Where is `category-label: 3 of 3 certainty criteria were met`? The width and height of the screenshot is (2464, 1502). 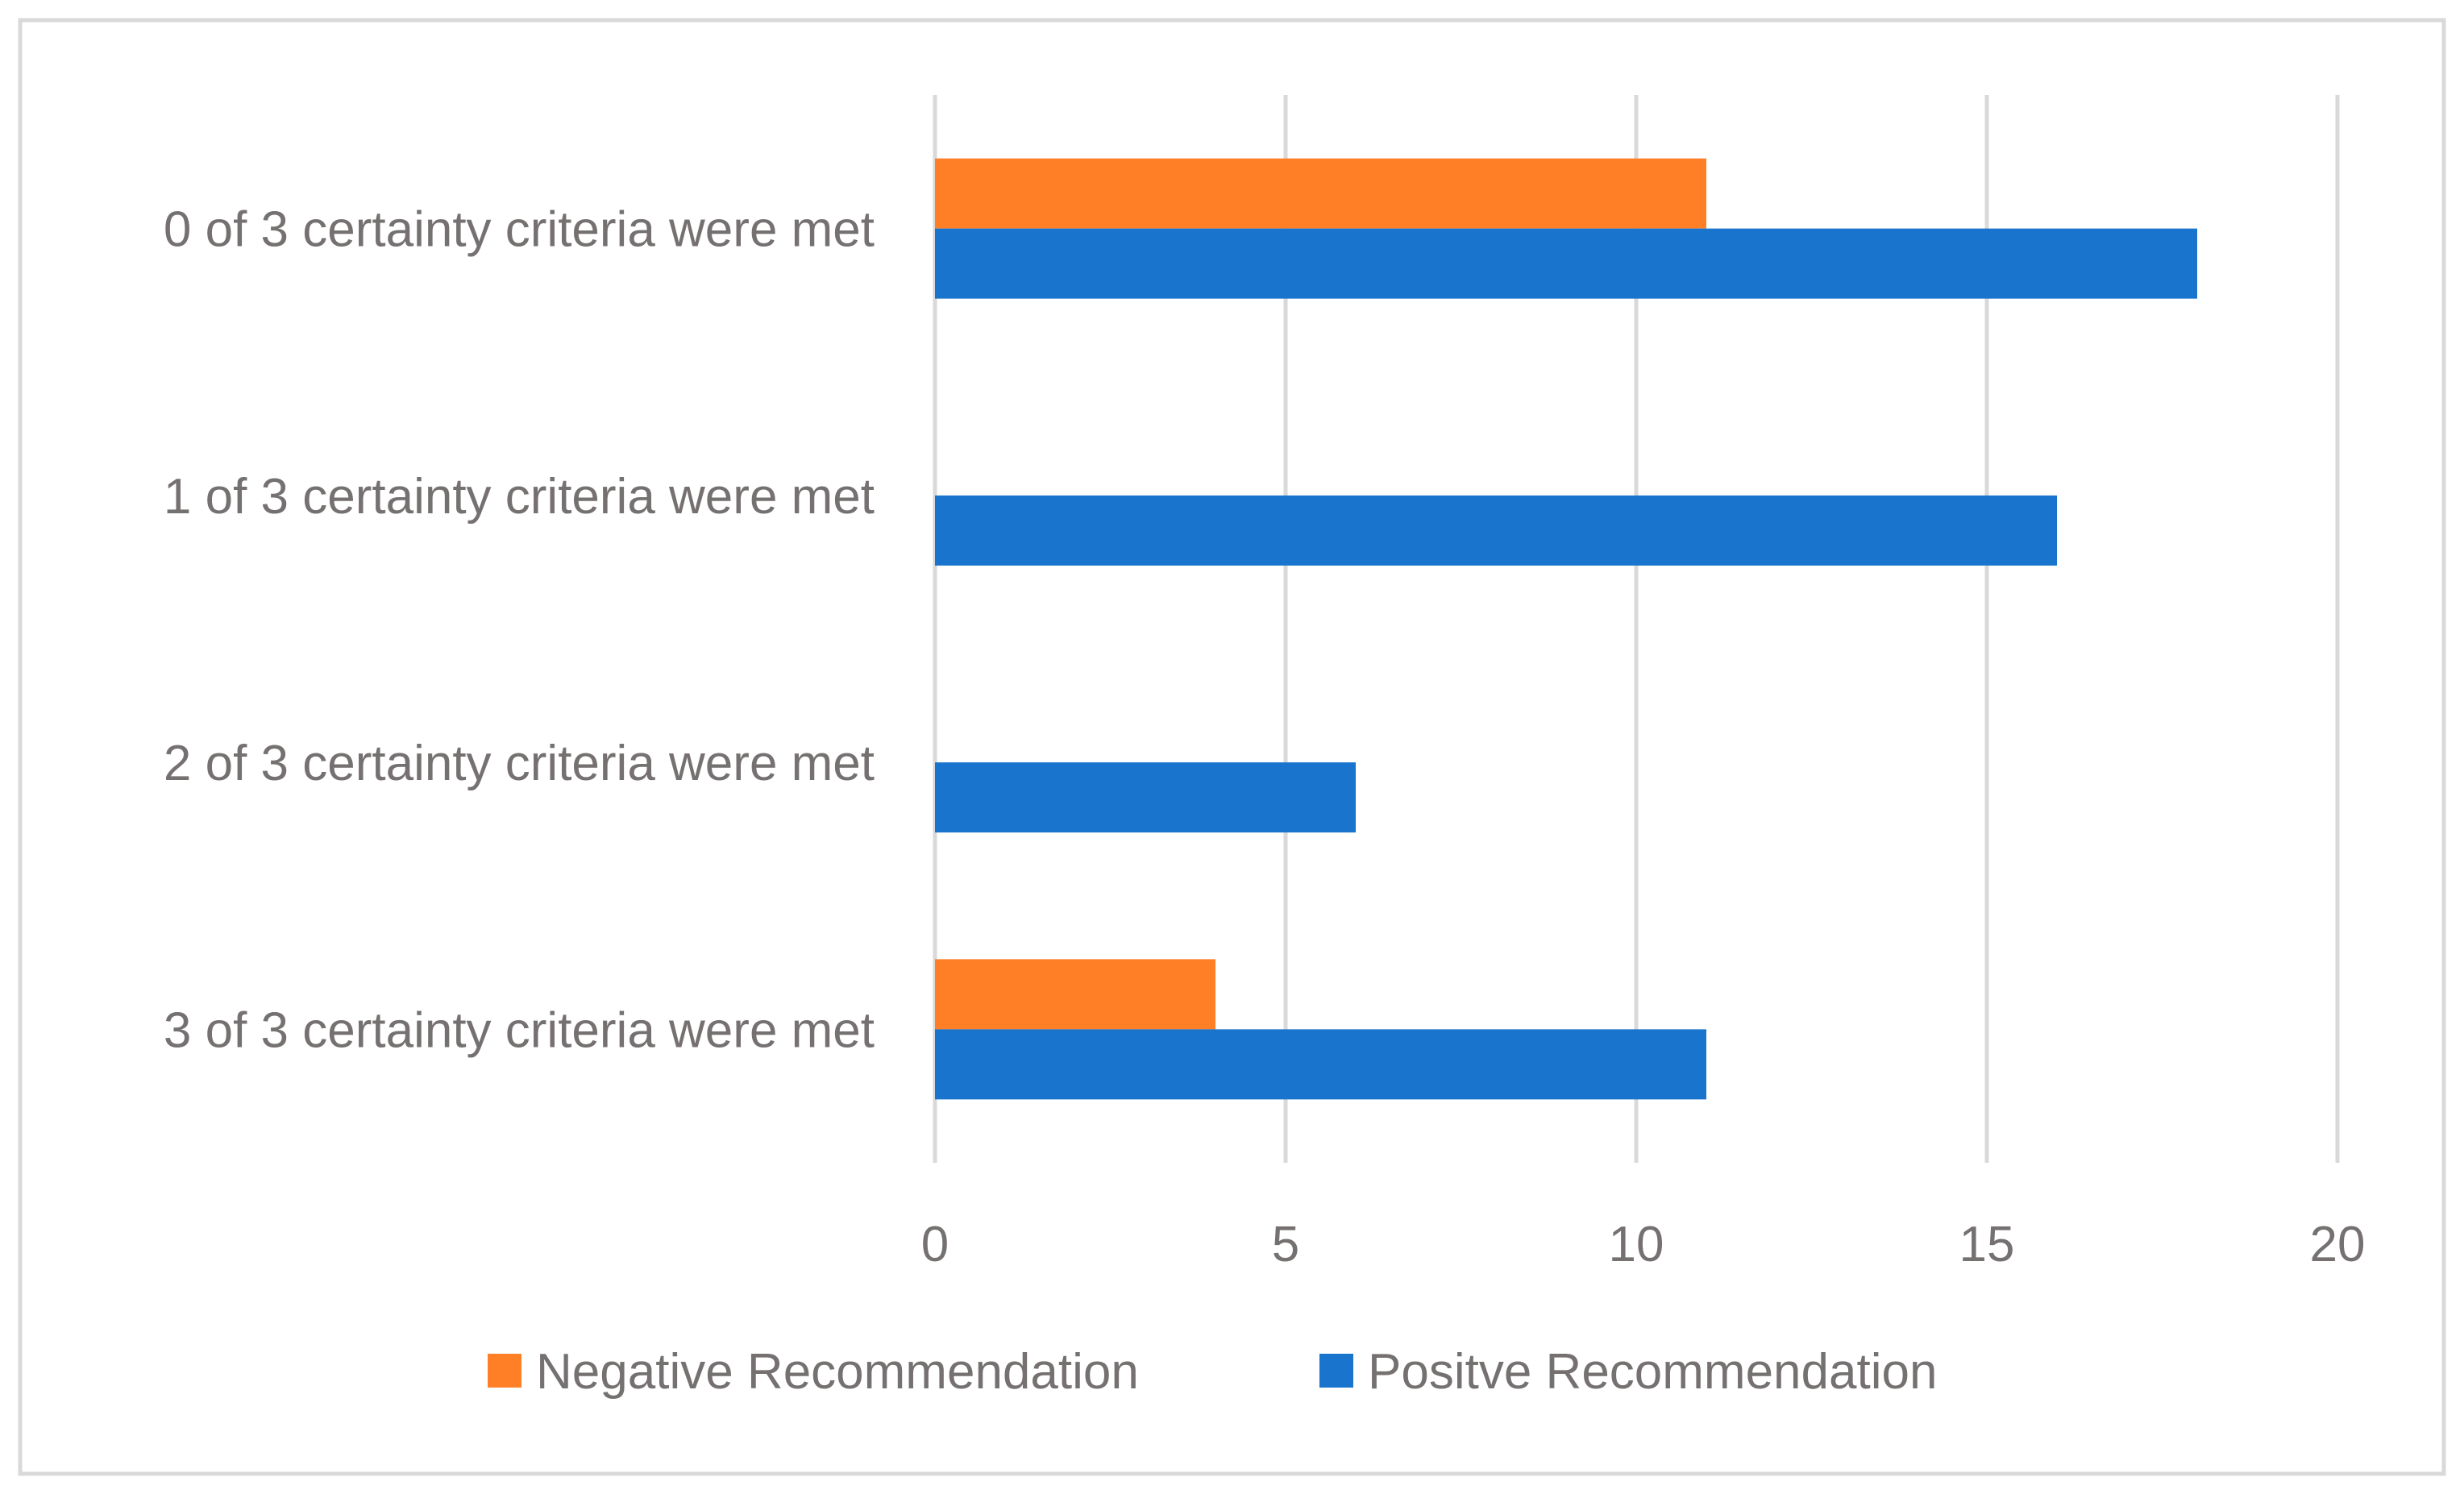
category-label: 3 of 3 certainty criteria were met is located at coordinates (519, 1030).